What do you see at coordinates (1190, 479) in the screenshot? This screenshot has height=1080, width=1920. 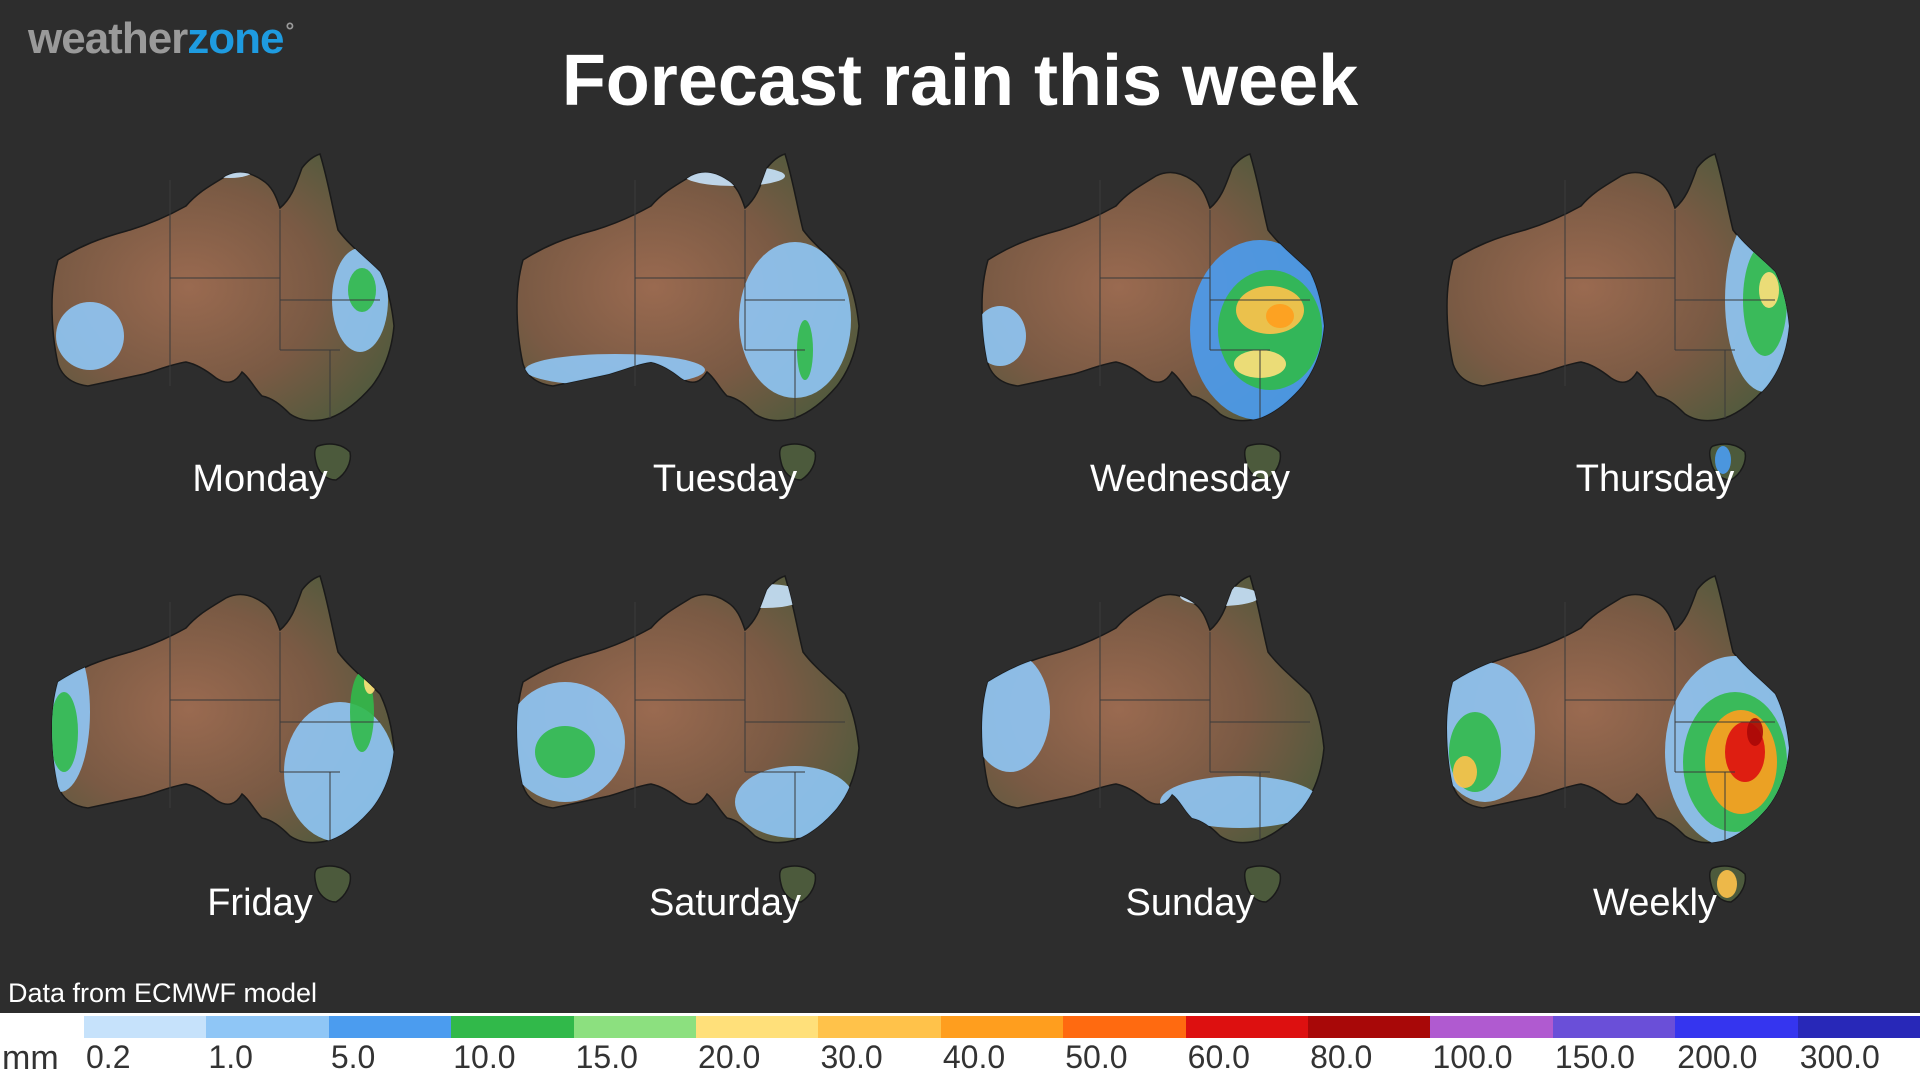 I see `day-label-wednesday: Wednesday` at bounding box center [1190, 479].